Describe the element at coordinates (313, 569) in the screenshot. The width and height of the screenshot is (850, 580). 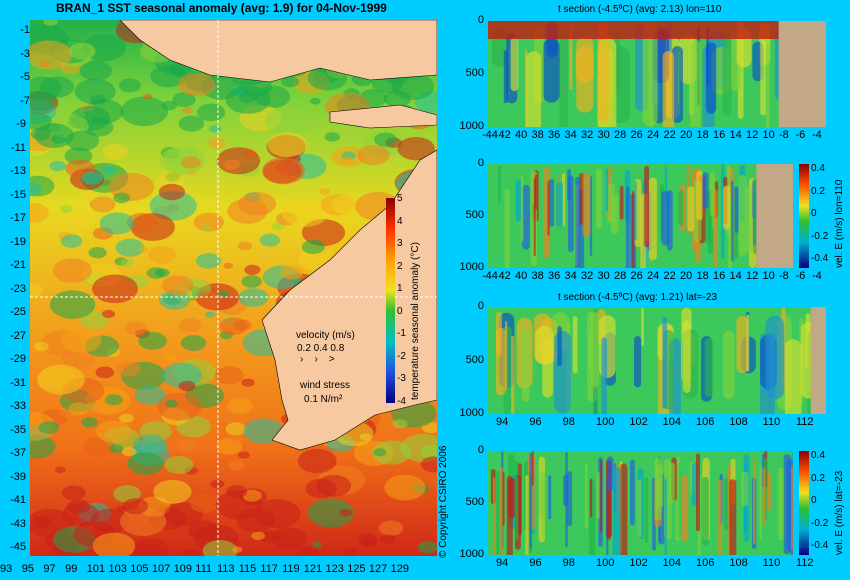
I see `map-x-tick: 121` at that location.